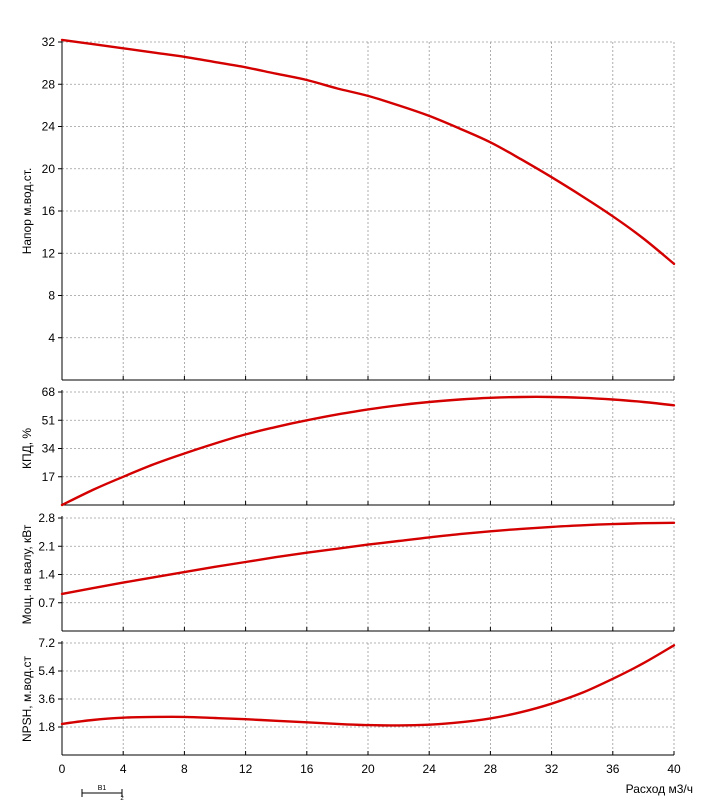  I want to click on y-tick-label: 17, so click(49, 477).